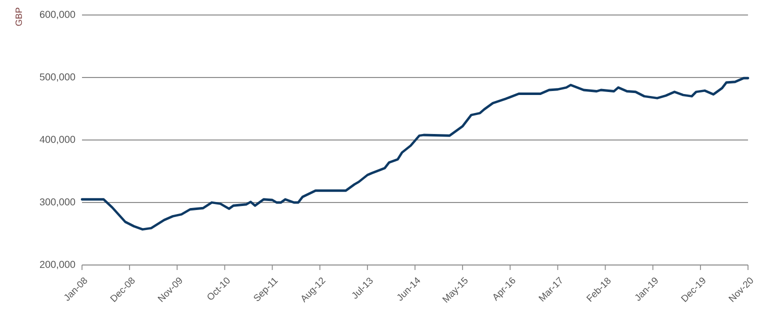 This screenshot has height=318, width=770. Describe the element at coordinates (58, 77) in the screenshot. I see `y-tick-label: 500,000` at that location.